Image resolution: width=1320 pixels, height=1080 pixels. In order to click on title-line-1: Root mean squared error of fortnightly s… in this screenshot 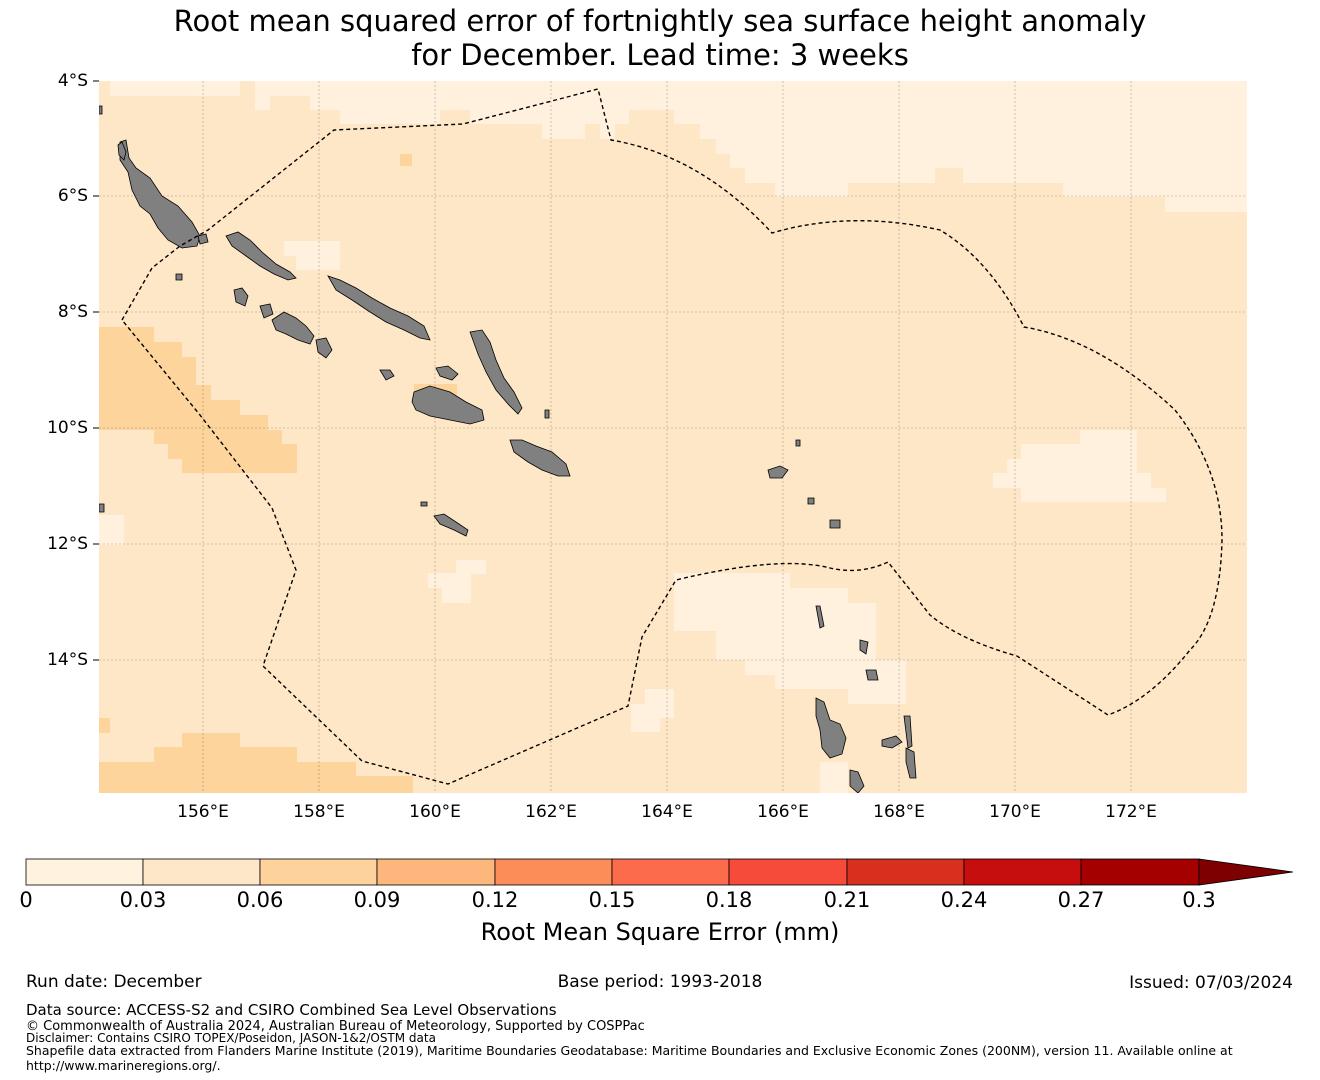, I will do `click(660, 21)`.